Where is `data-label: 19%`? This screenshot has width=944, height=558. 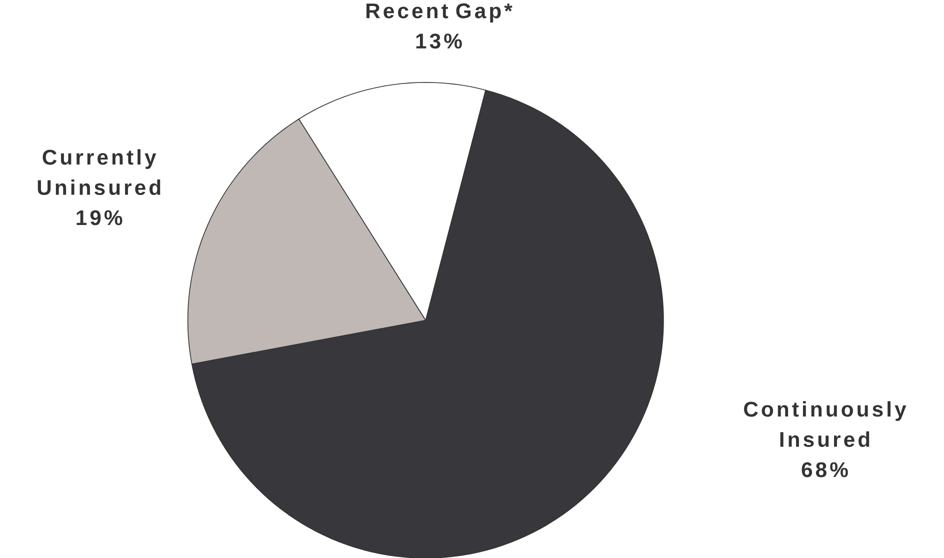 data-label: 19% is located at coordinates (99, 217).